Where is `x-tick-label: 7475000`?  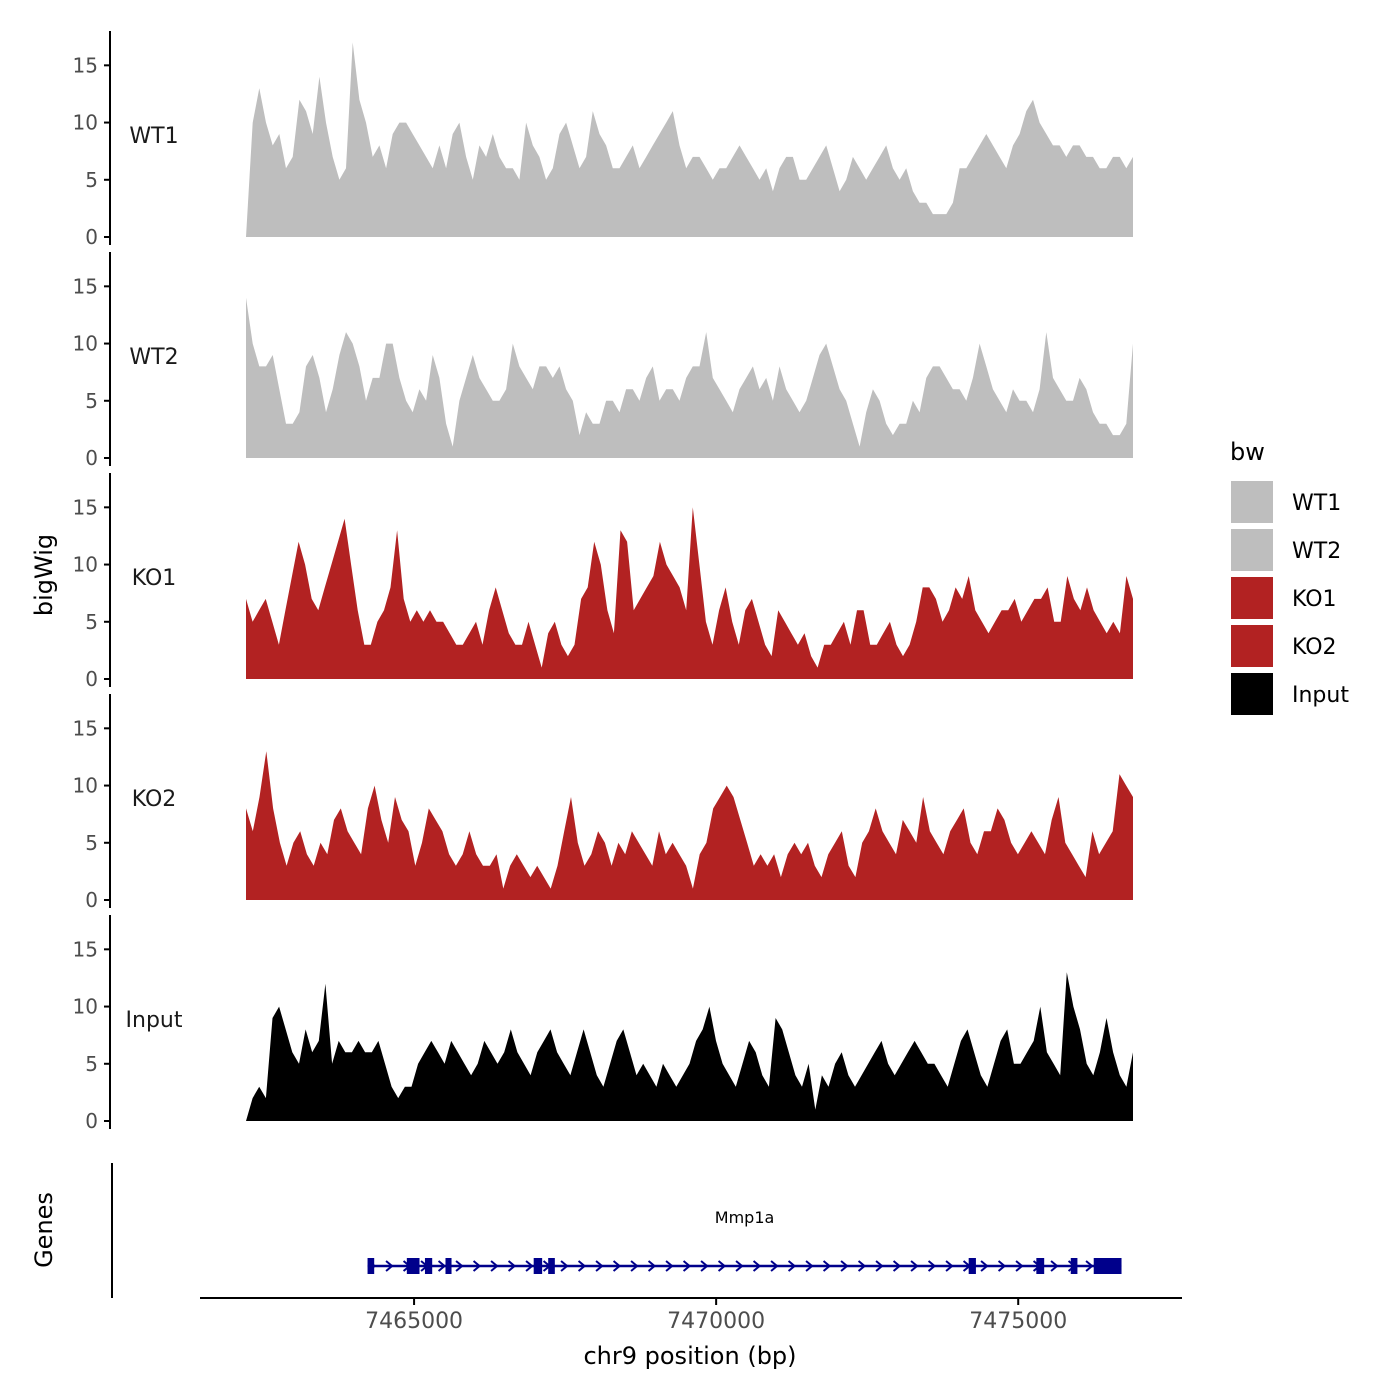
x-tick-label: 7475000 is located at coordinates (1018, 1321).